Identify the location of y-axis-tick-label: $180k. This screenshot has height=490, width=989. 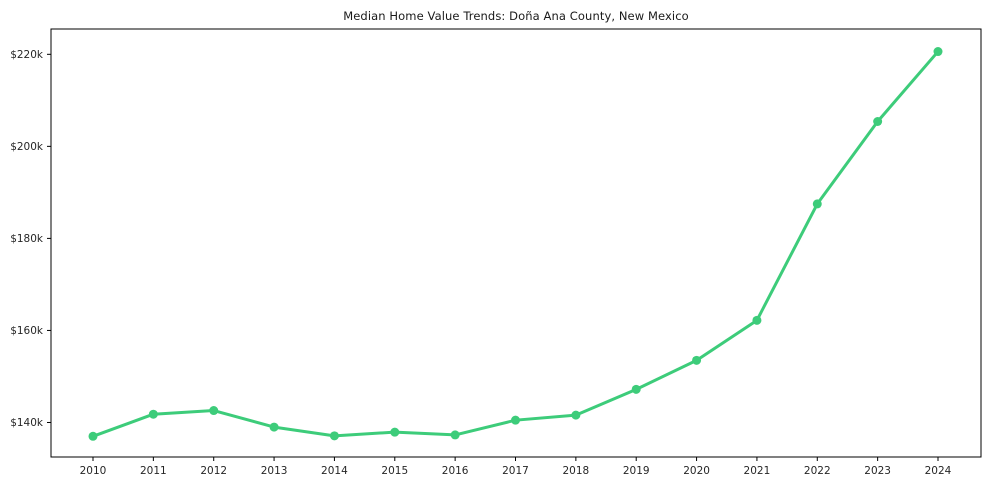
(27, 239).